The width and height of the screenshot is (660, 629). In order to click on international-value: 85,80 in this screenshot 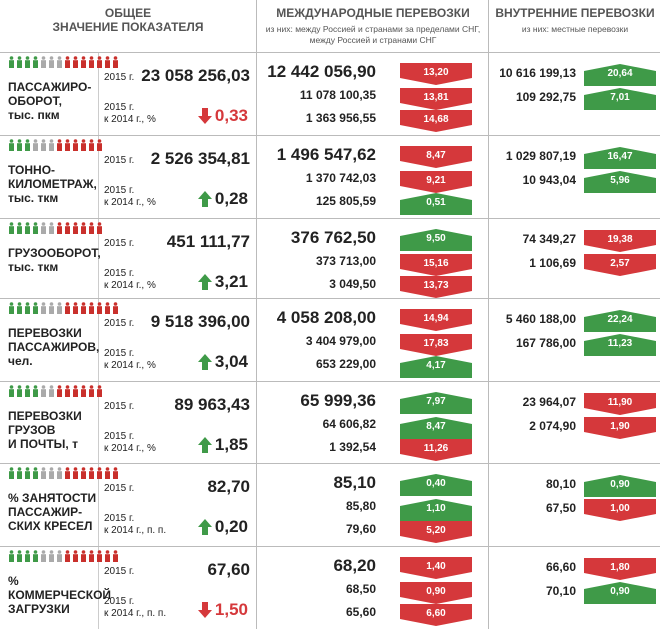, I will do `click(360, 506)`.